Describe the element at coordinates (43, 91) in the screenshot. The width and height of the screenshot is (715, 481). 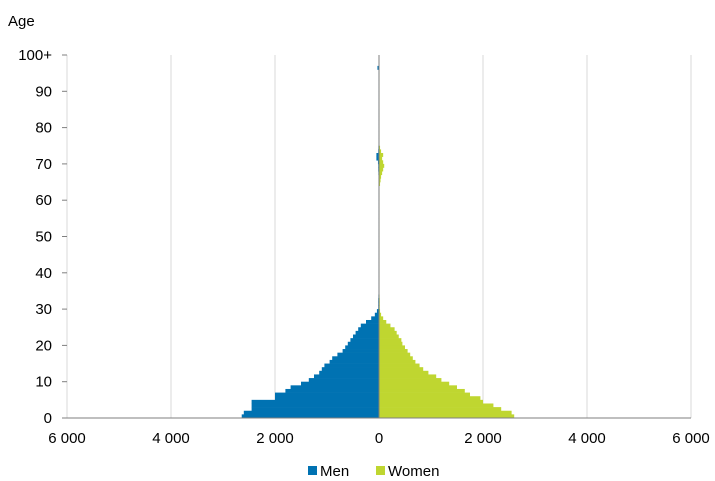
I see `y-tick-label: 90` at that location.